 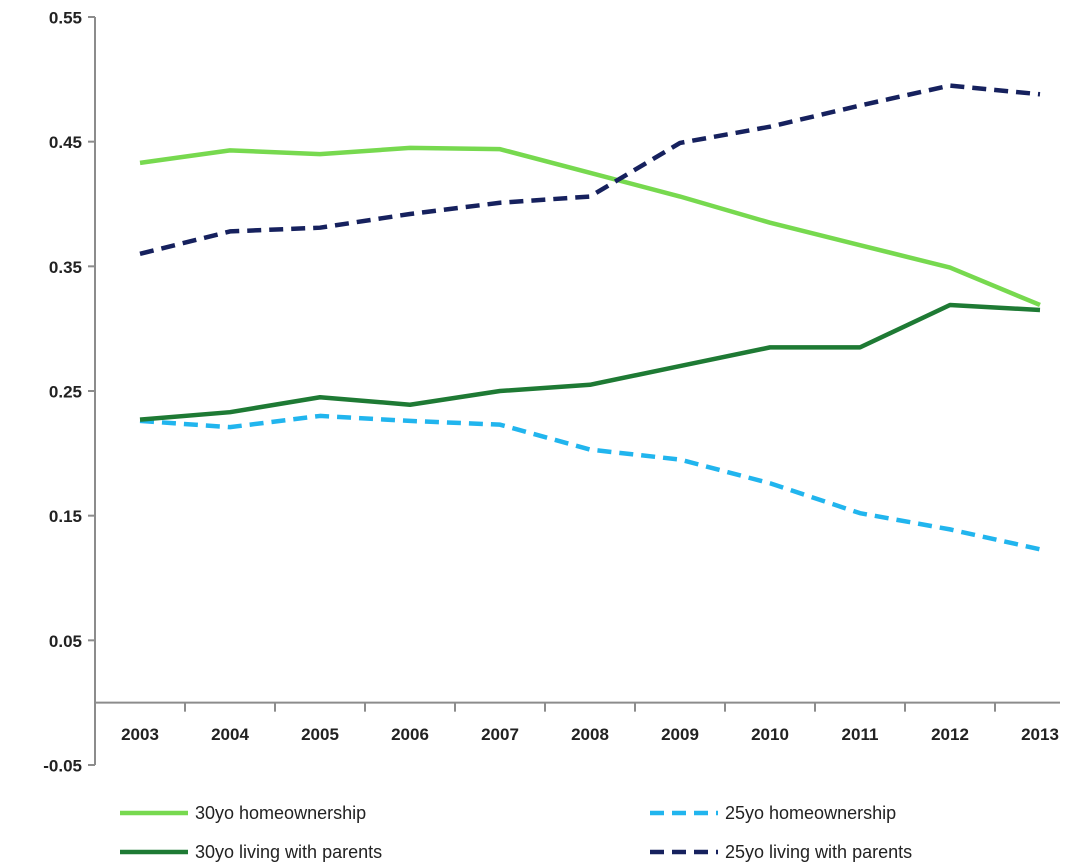 What do you see at coordinates (62, 765) in the screenshot?
I see `y-tick-label: -0.05` at bounding box center [62, 765].